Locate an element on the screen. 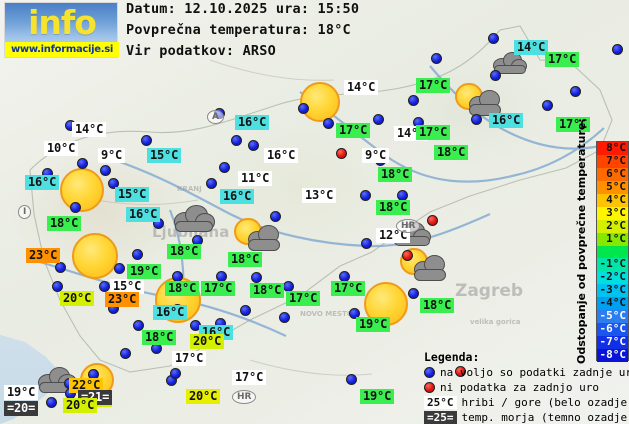  temperature-label: 23°C is located at coordinates (122, 299).